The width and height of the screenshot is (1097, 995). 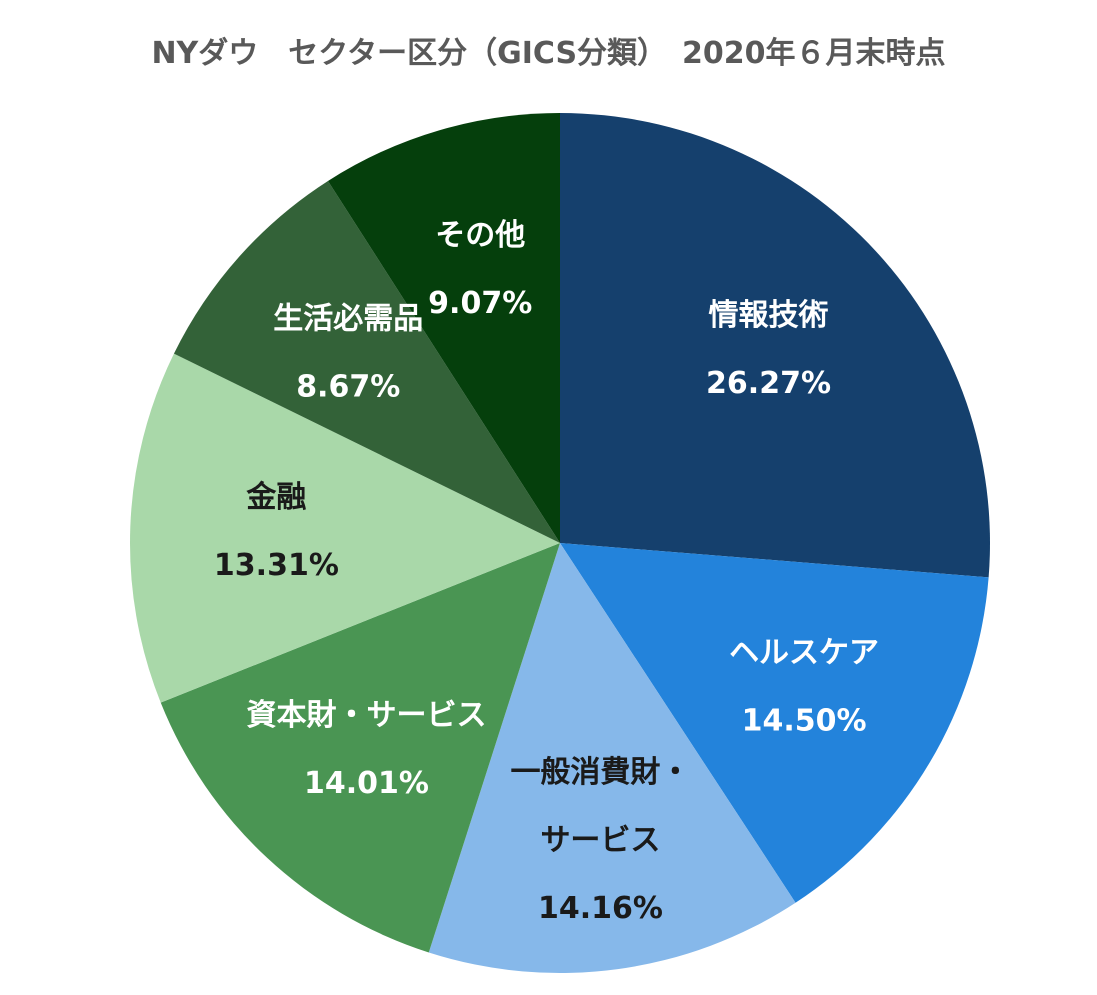 I want to click on data-label-value: 14.16%, so click(x=600, y=908).